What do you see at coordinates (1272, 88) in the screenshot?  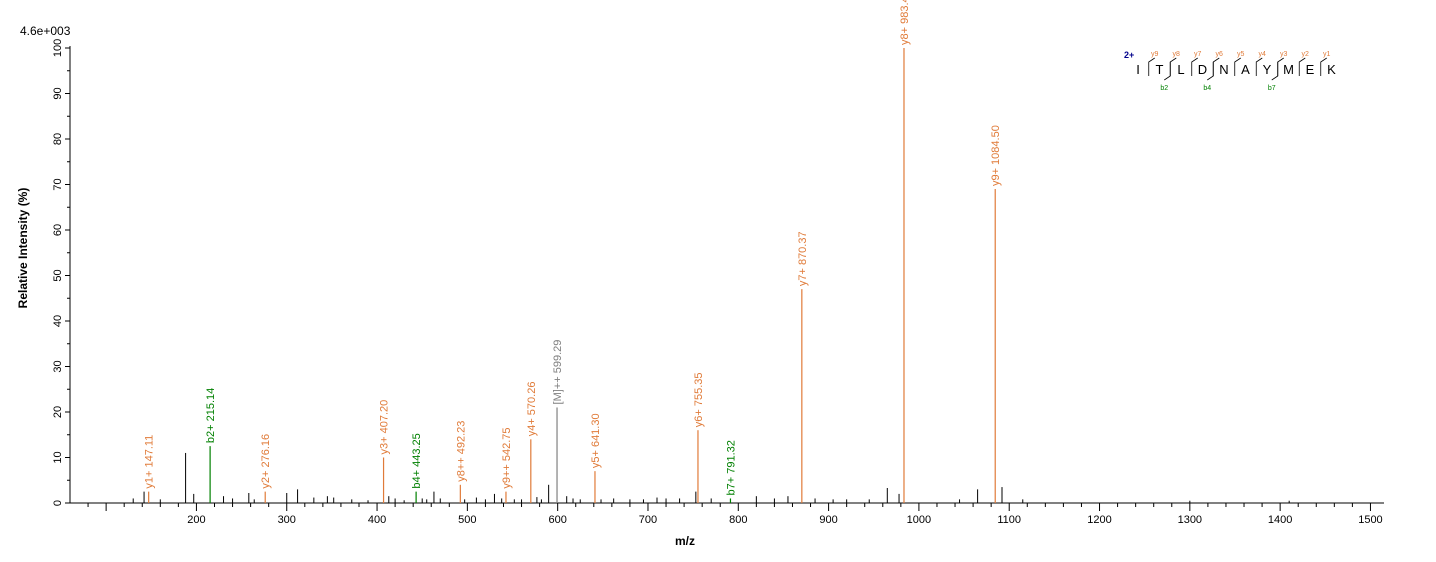 I see `b-ion-label: b7` at bounding box center [1272, 88].